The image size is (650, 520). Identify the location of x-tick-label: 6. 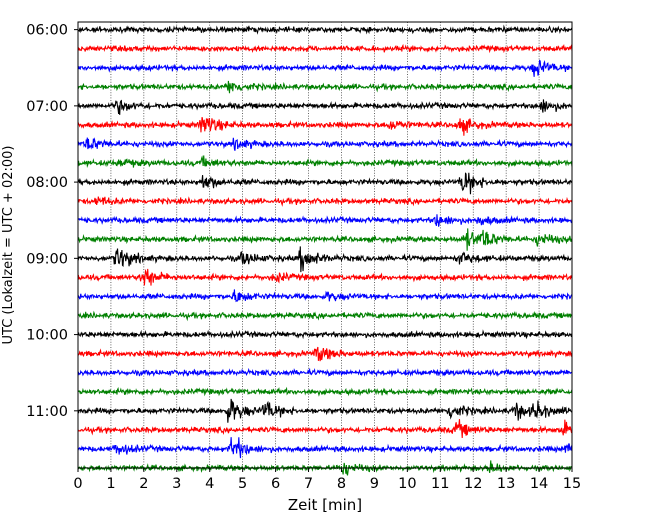
(275, 484).